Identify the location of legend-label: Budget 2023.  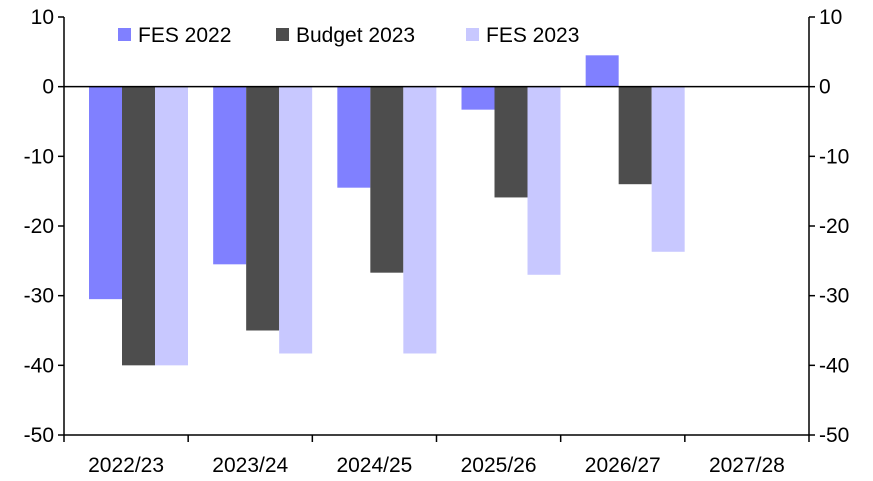
(355, 35).